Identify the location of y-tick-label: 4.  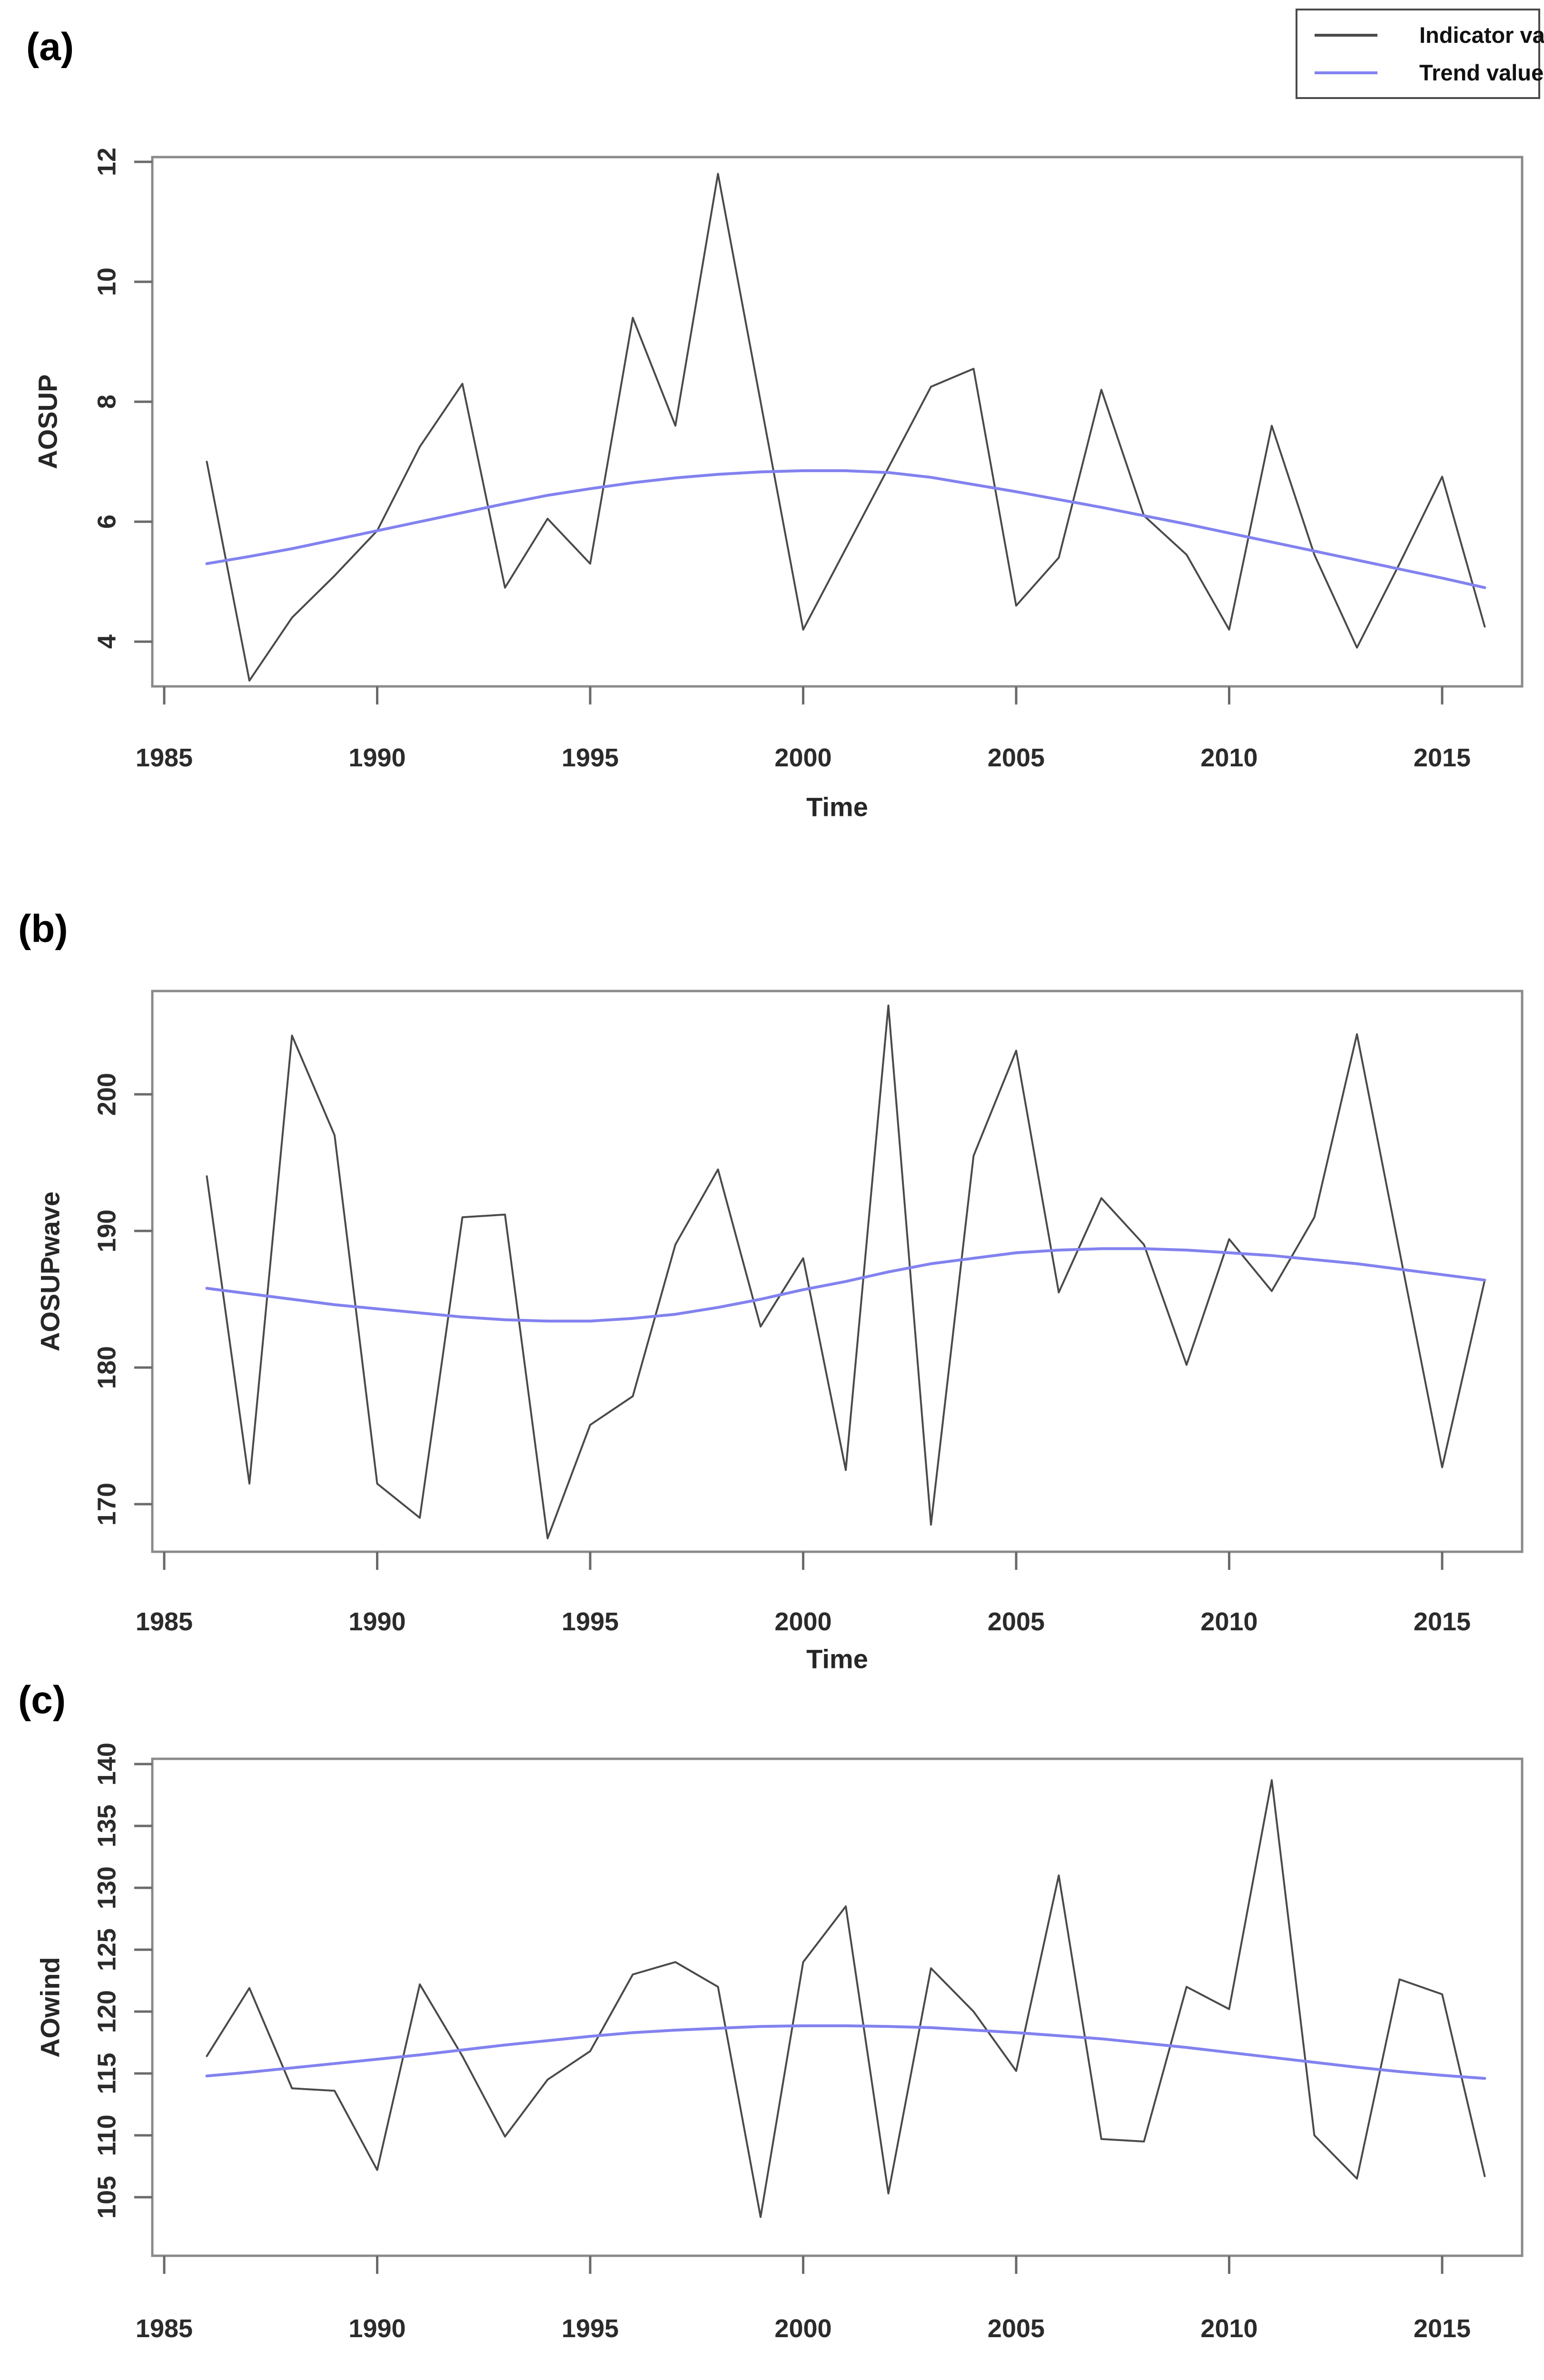
(106, 642).